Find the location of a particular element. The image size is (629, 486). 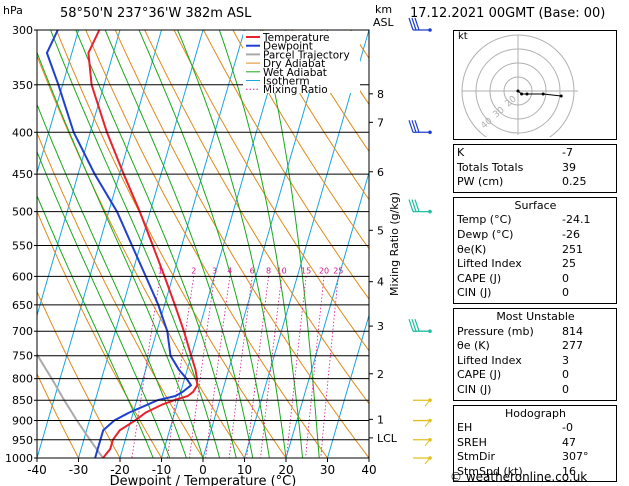

legend-label: Wet Adiabat is located at coordinates (295, 73).